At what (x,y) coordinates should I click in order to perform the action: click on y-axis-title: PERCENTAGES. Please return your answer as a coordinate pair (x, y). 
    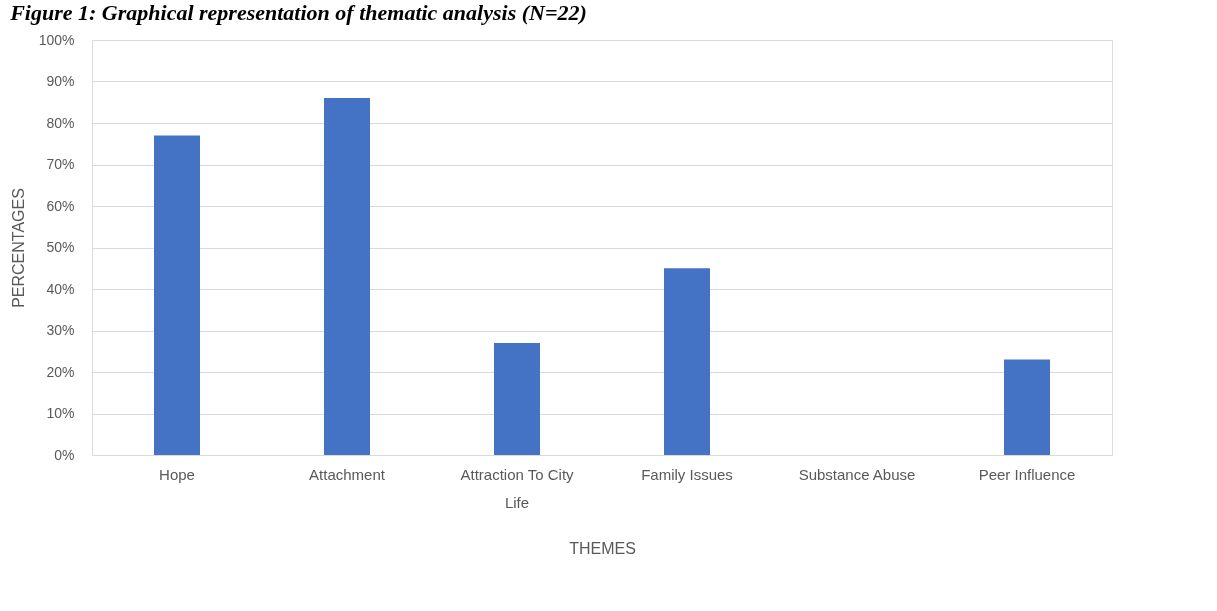
    Looking at the image, I should click on (18, 248).